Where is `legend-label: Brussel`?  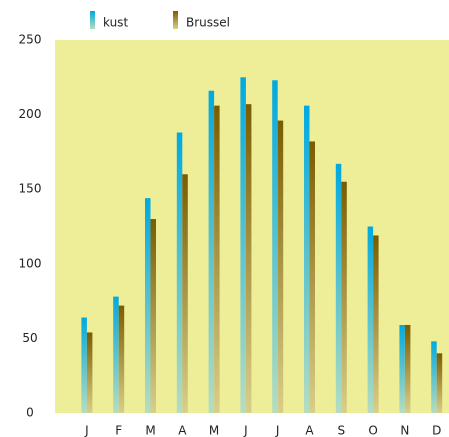
legend-label: Brussel is located at coordinates (208, 23).